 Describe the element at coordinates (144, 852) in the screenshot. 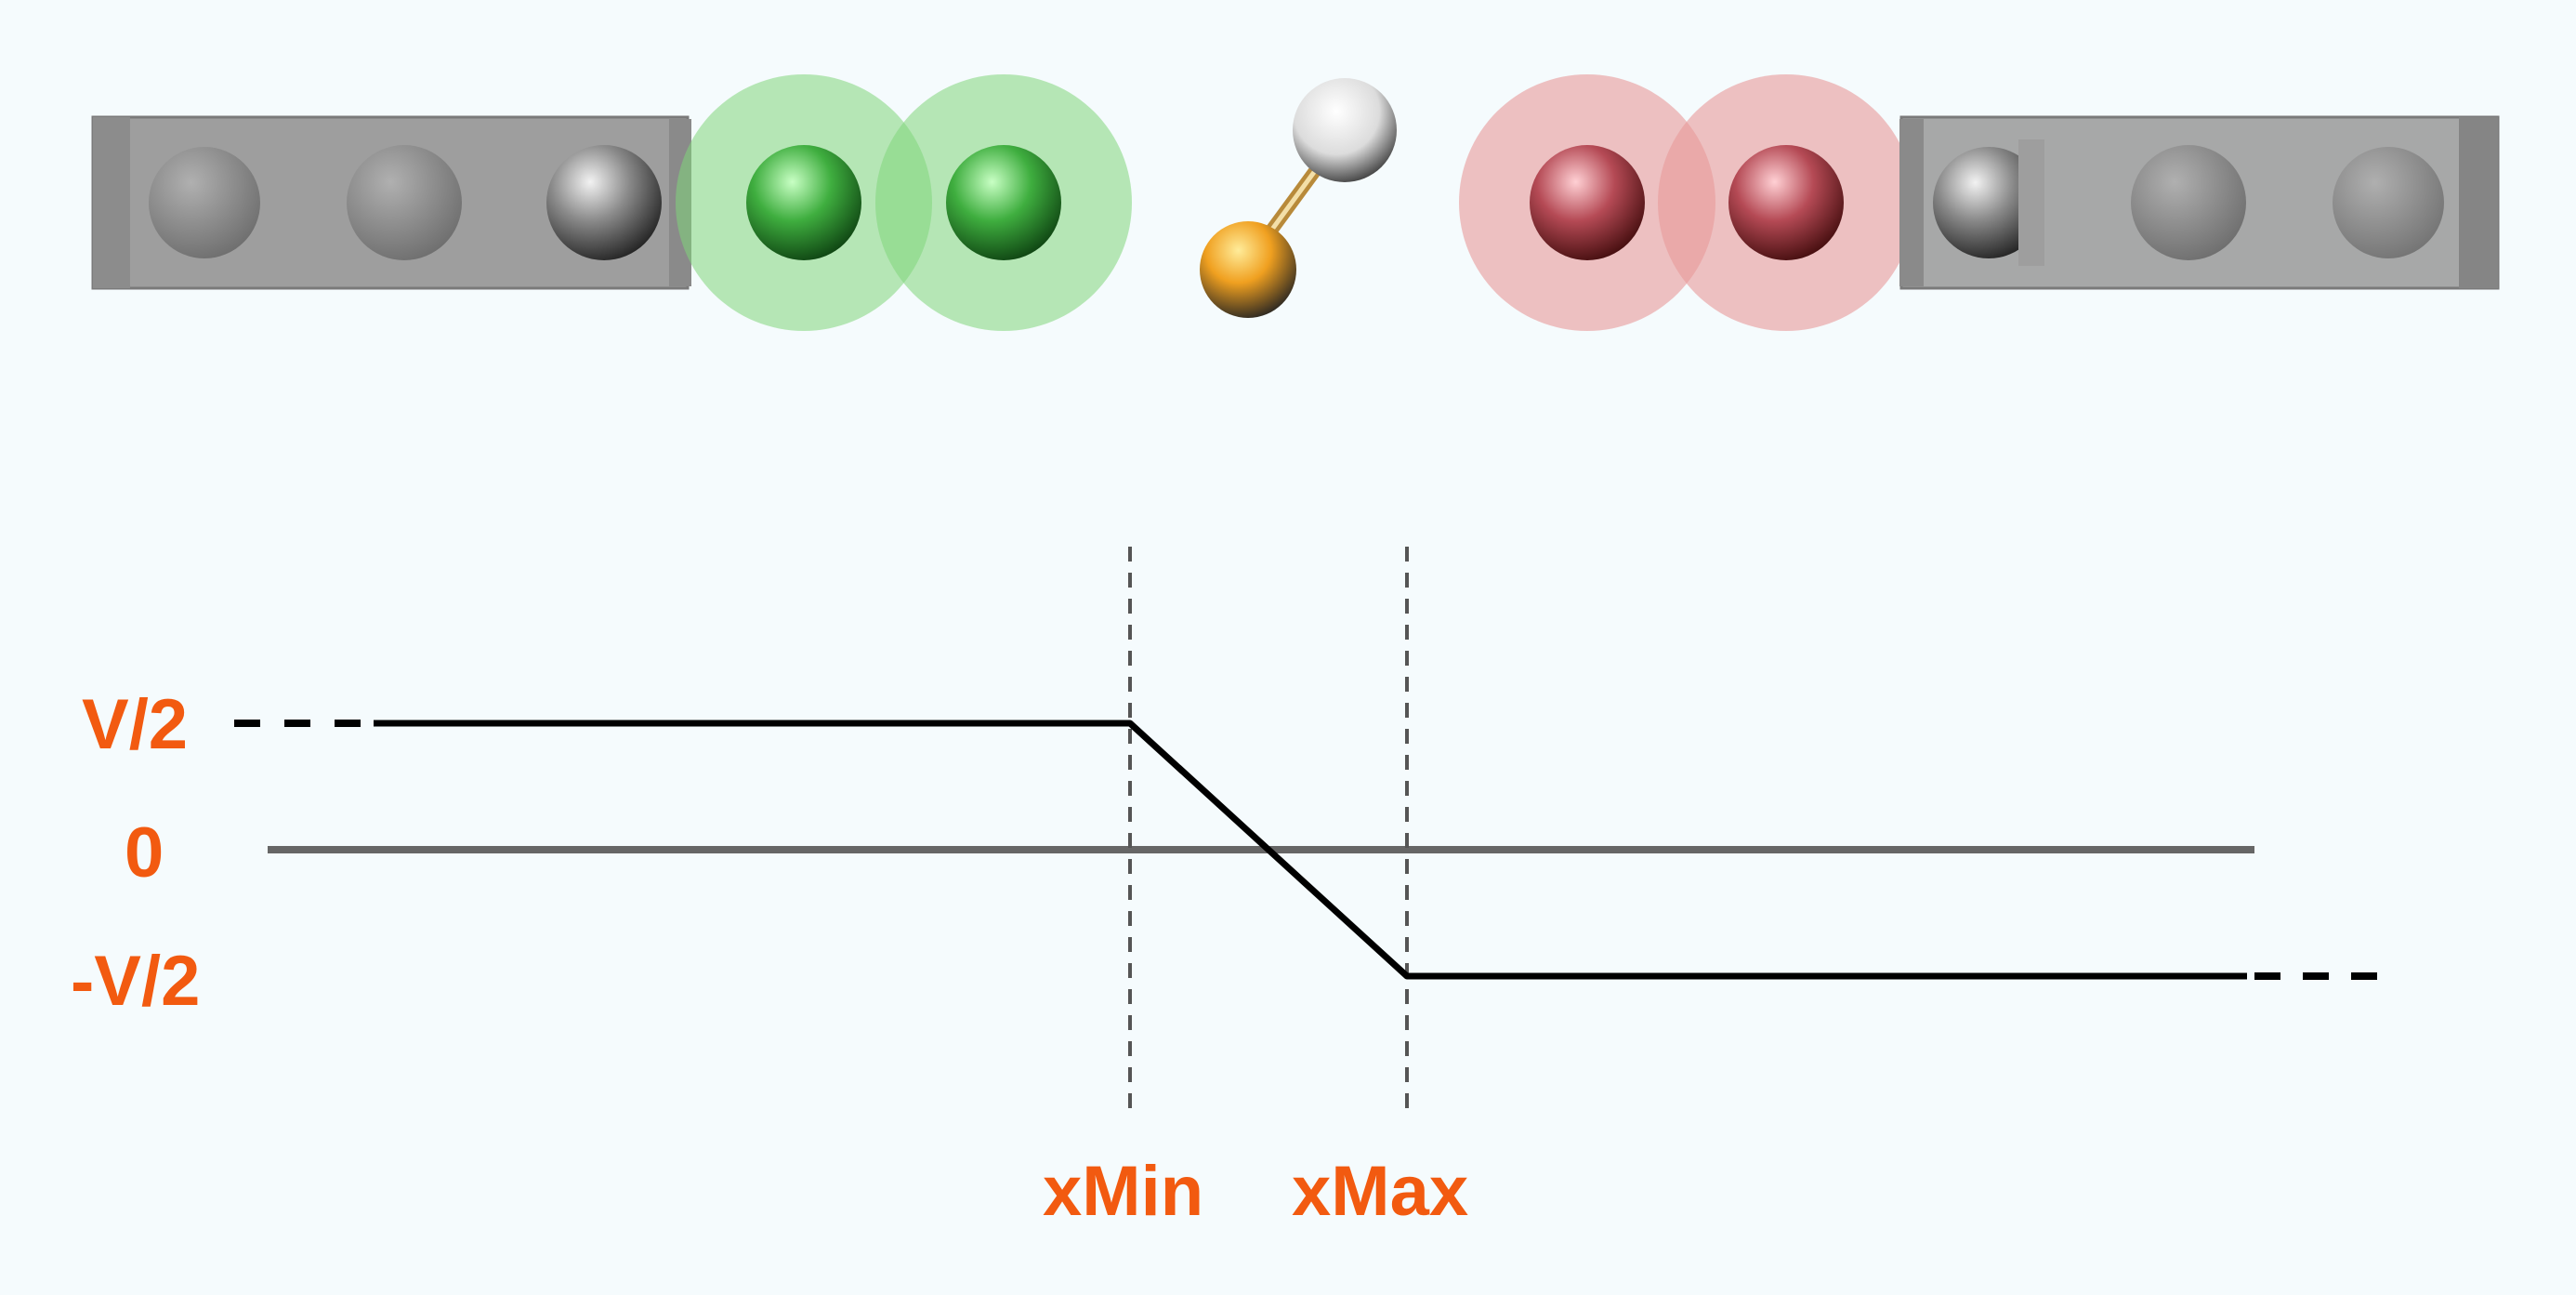

I see `v-zero-label: 0` at that location.